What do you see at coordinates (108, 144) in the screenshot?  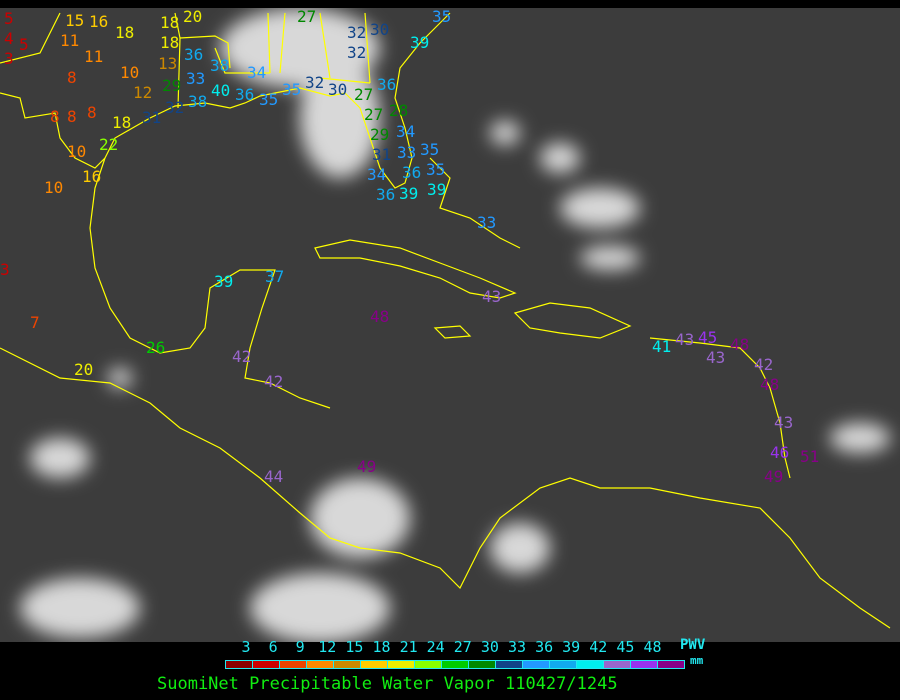 I see `station-pwv-value: 22` at bounding box center [108, 144].